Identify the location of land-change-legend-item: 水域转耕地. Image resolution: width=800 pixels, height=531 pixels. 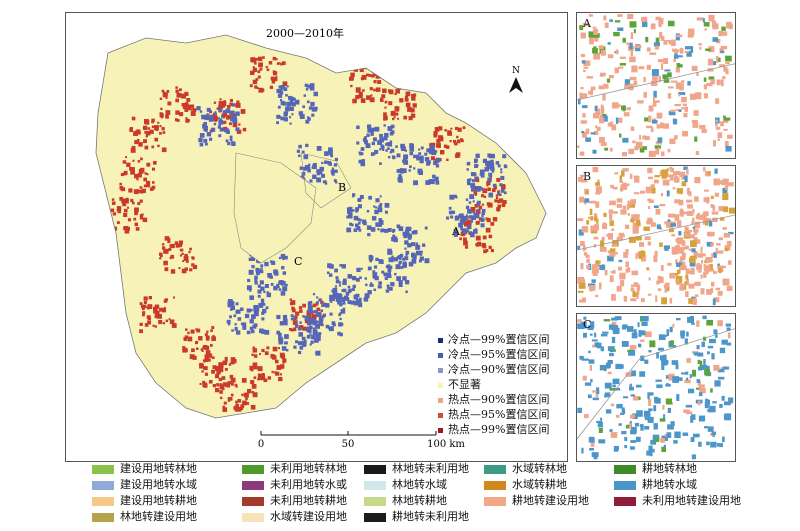
(525, 484).